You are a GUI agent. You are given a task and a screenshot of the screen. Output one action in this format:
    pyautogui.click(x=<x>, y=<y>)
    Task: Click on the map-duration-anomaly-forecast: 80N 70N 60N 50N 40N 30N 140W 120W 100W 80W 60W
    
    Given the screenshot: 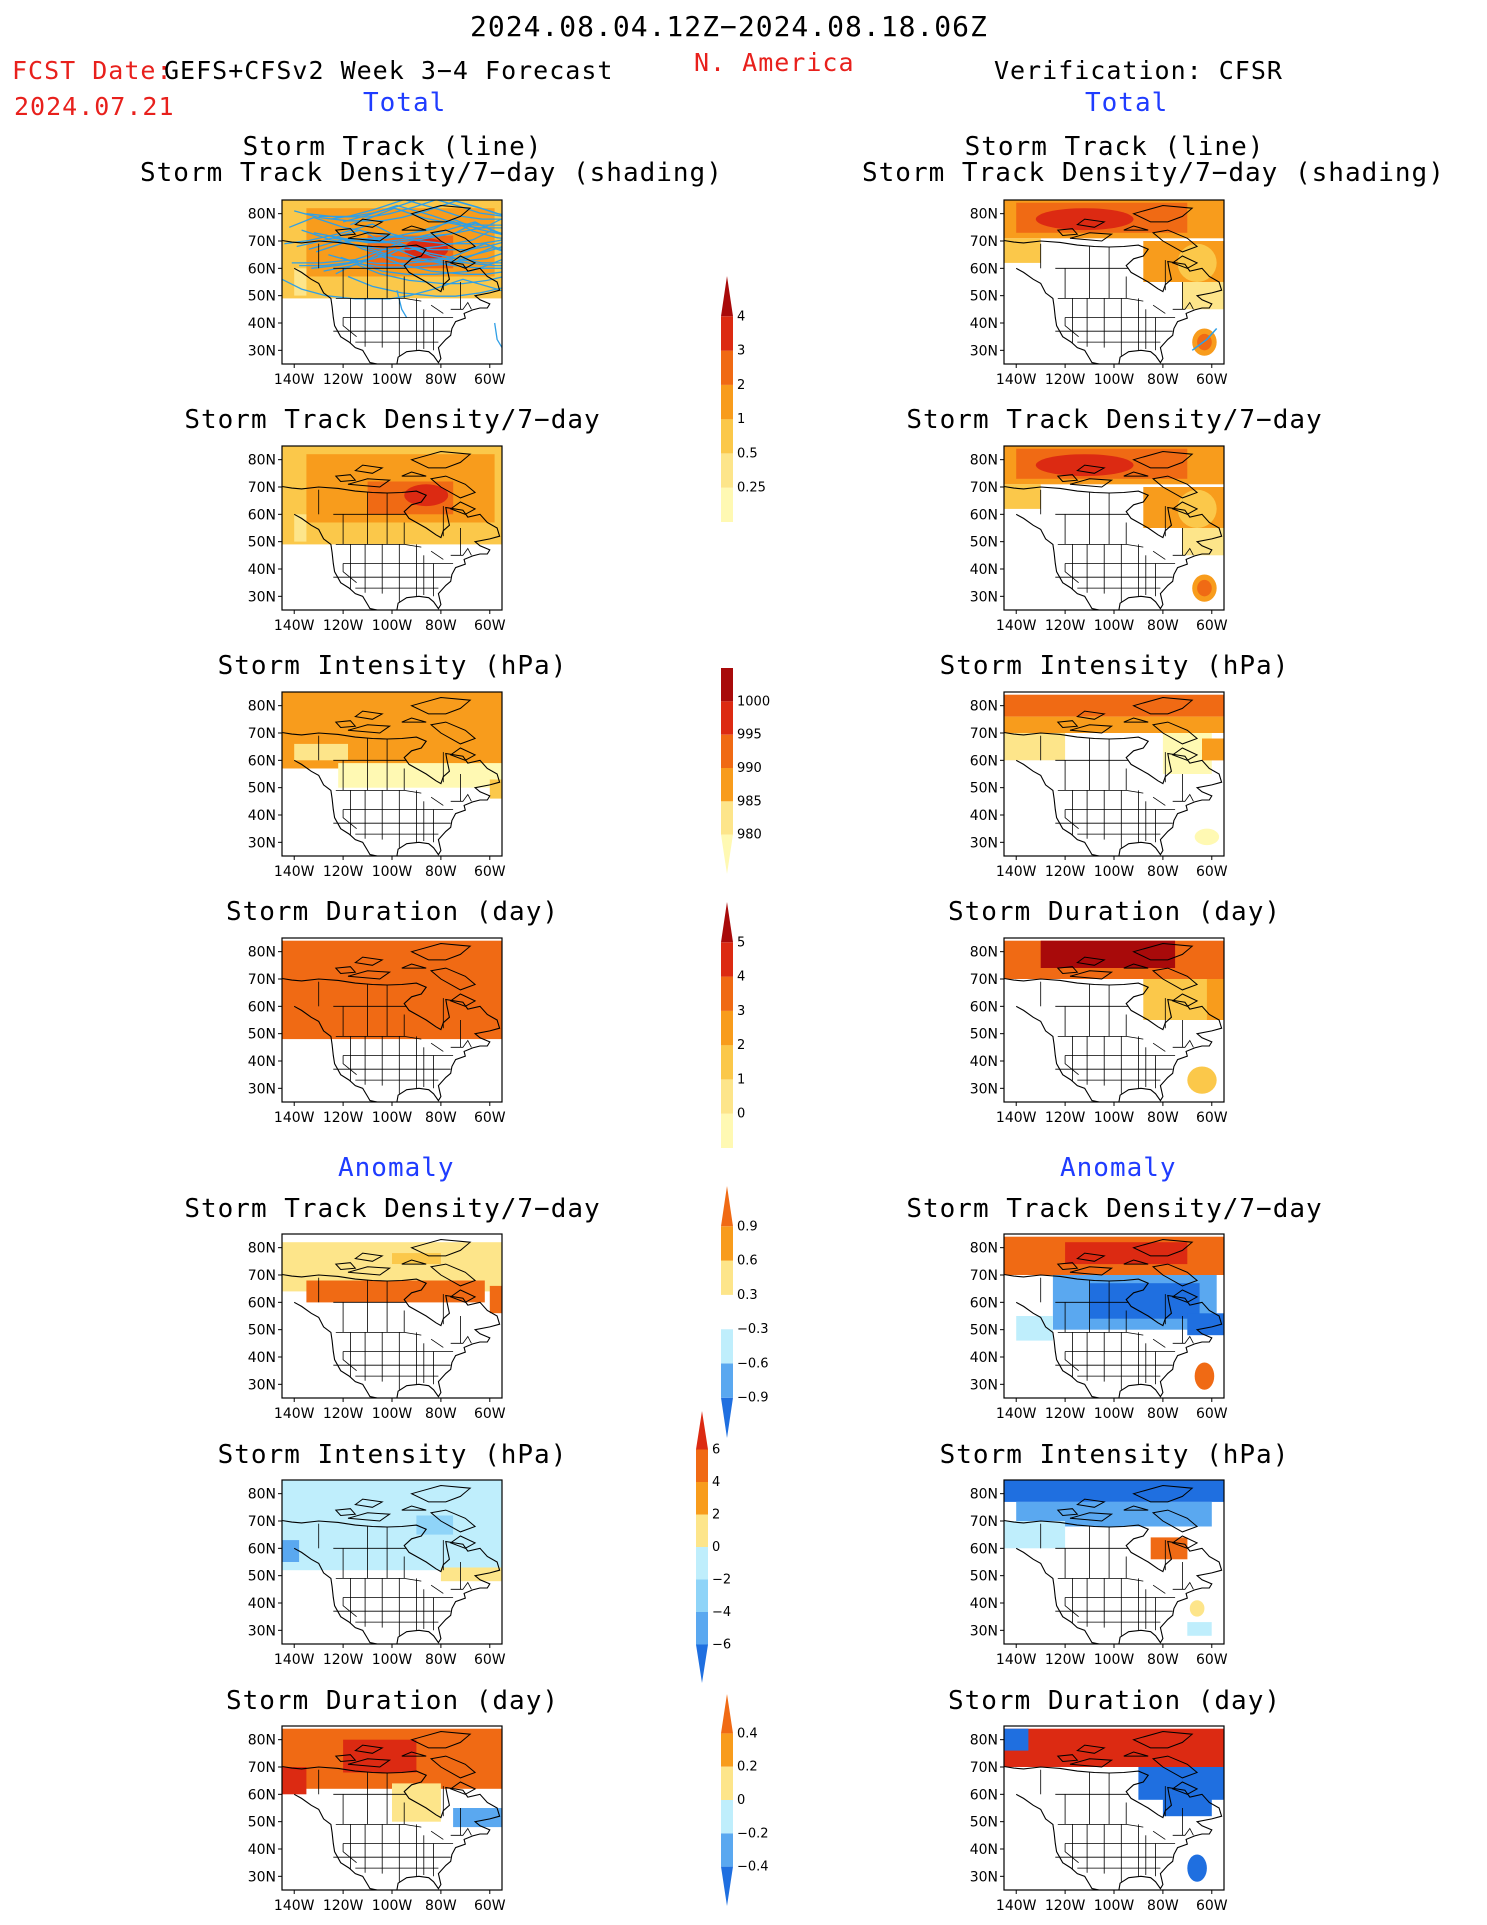 What is the action you would take?
    pyautogui.click(x=377, y=1819)
    